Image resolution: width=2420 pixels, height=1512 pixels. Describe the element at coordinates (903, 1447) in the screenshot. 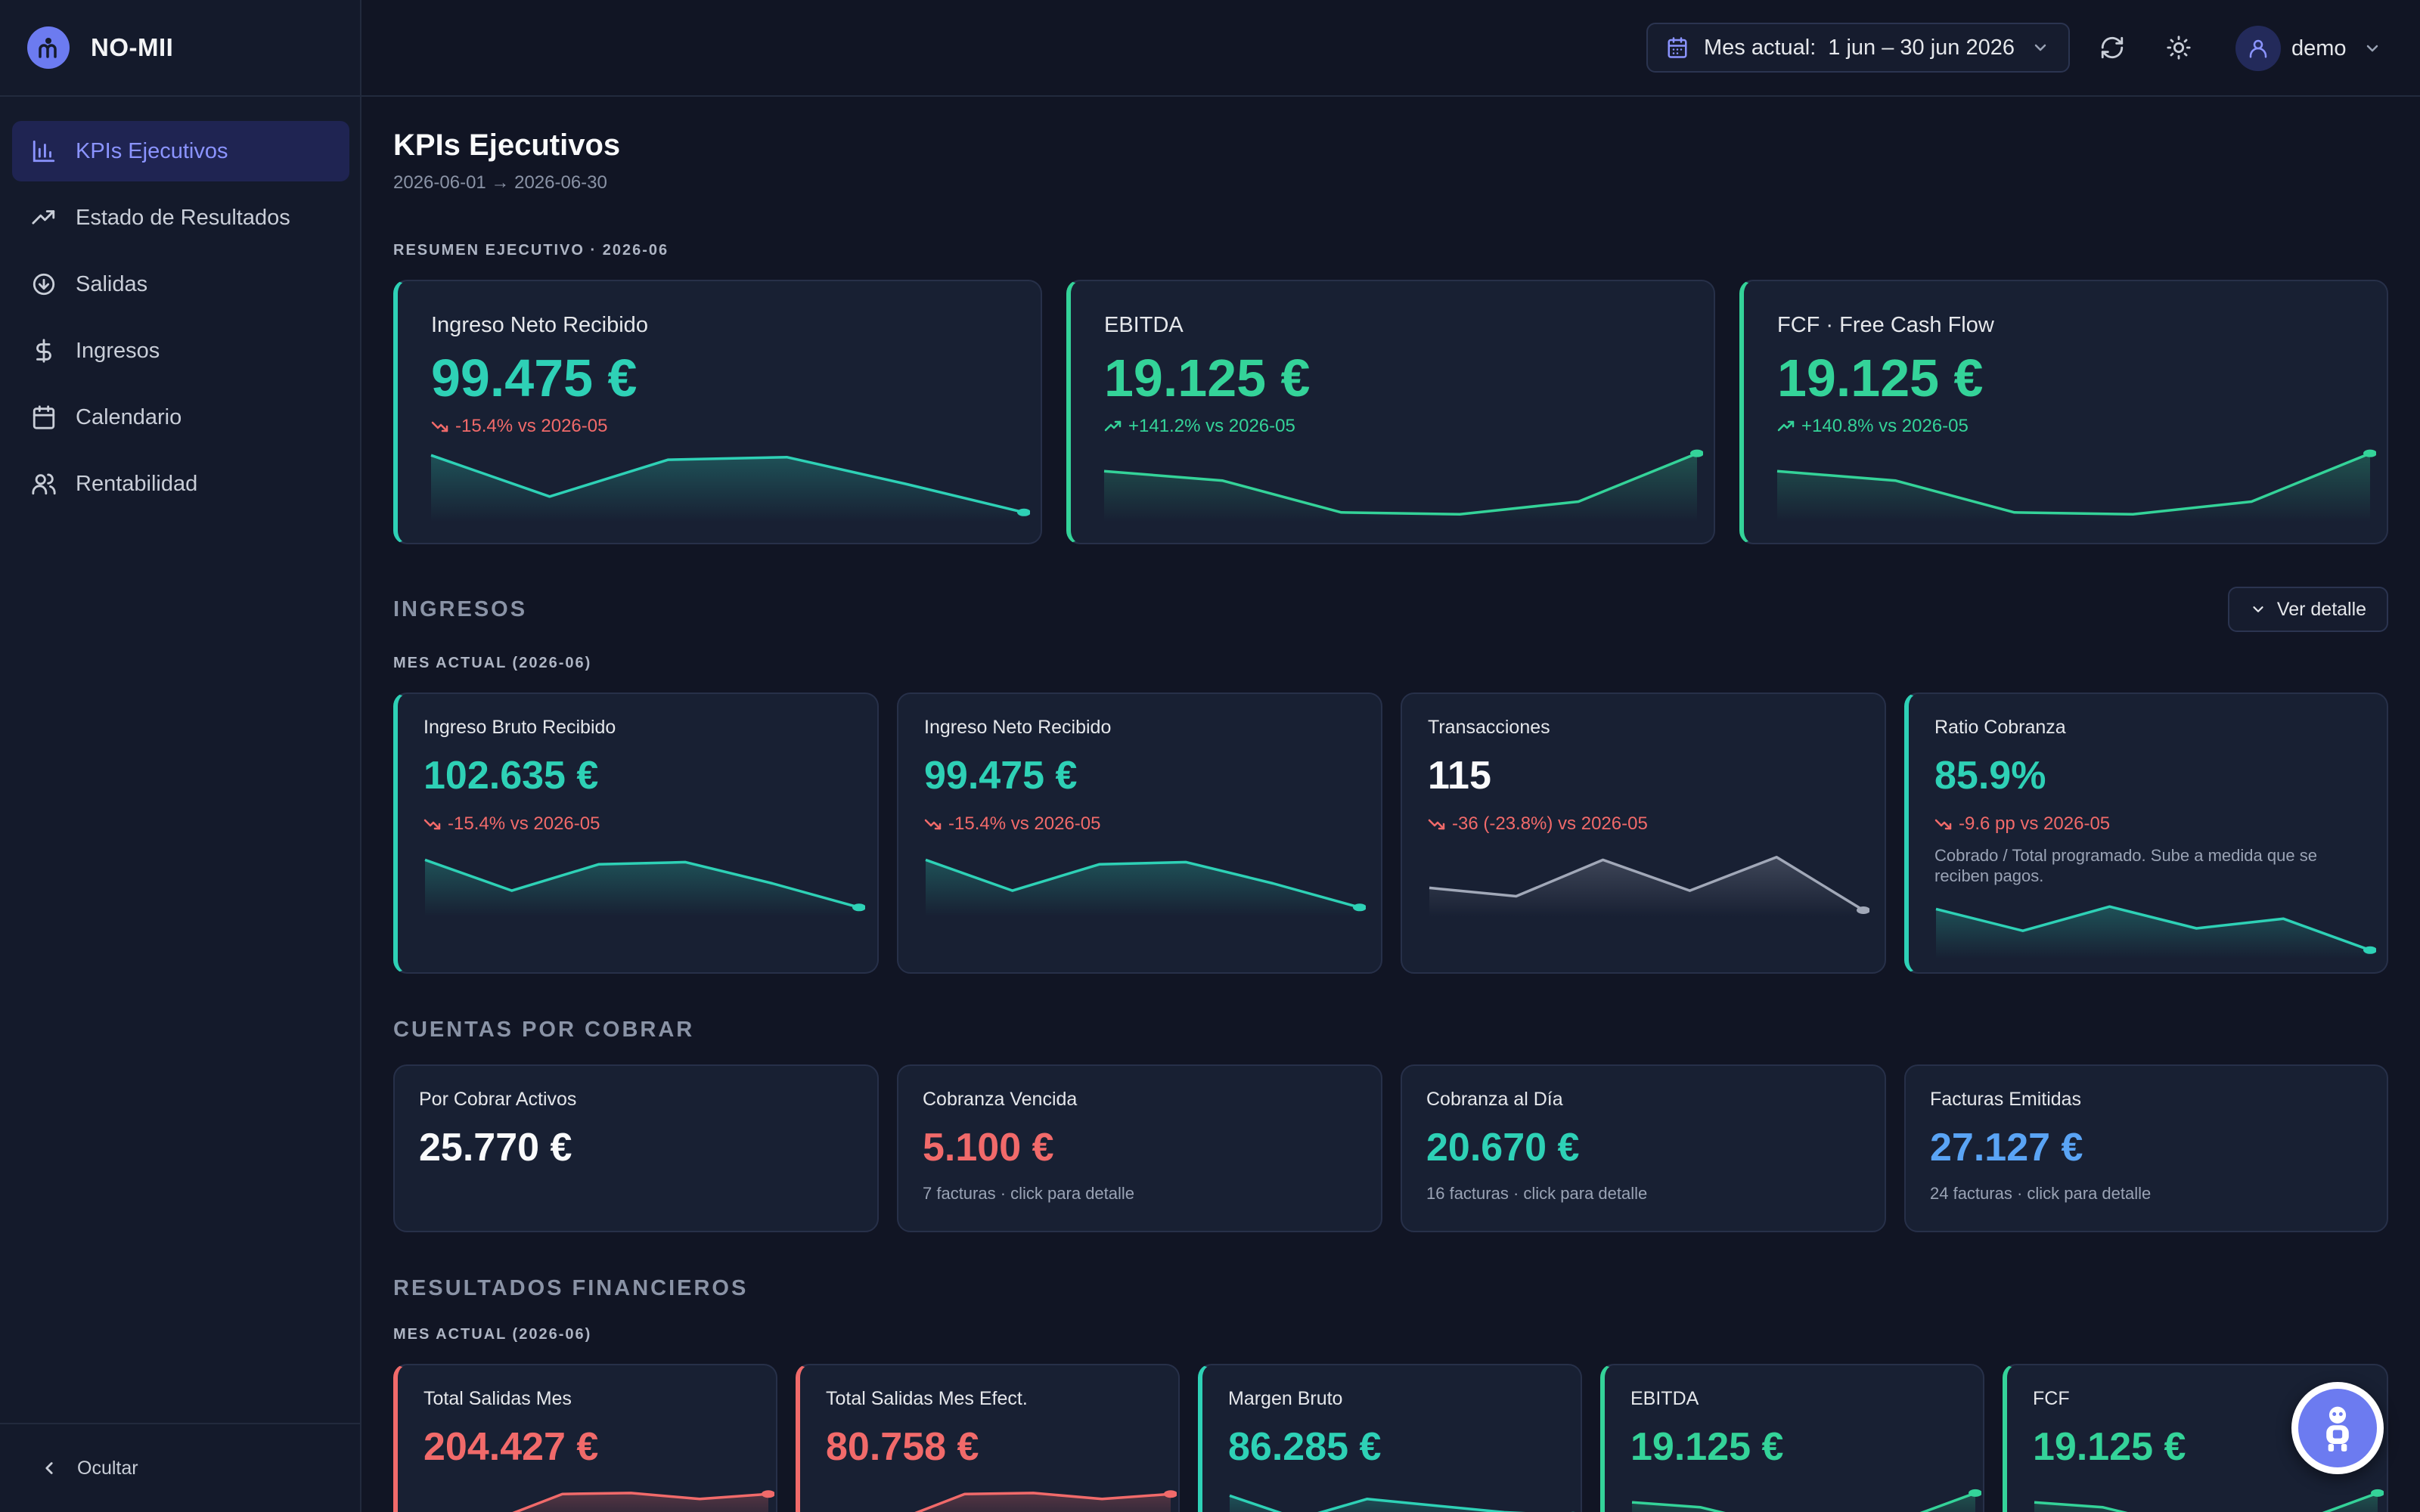

I see `kpi-card-value: 80.758 €` at that location.